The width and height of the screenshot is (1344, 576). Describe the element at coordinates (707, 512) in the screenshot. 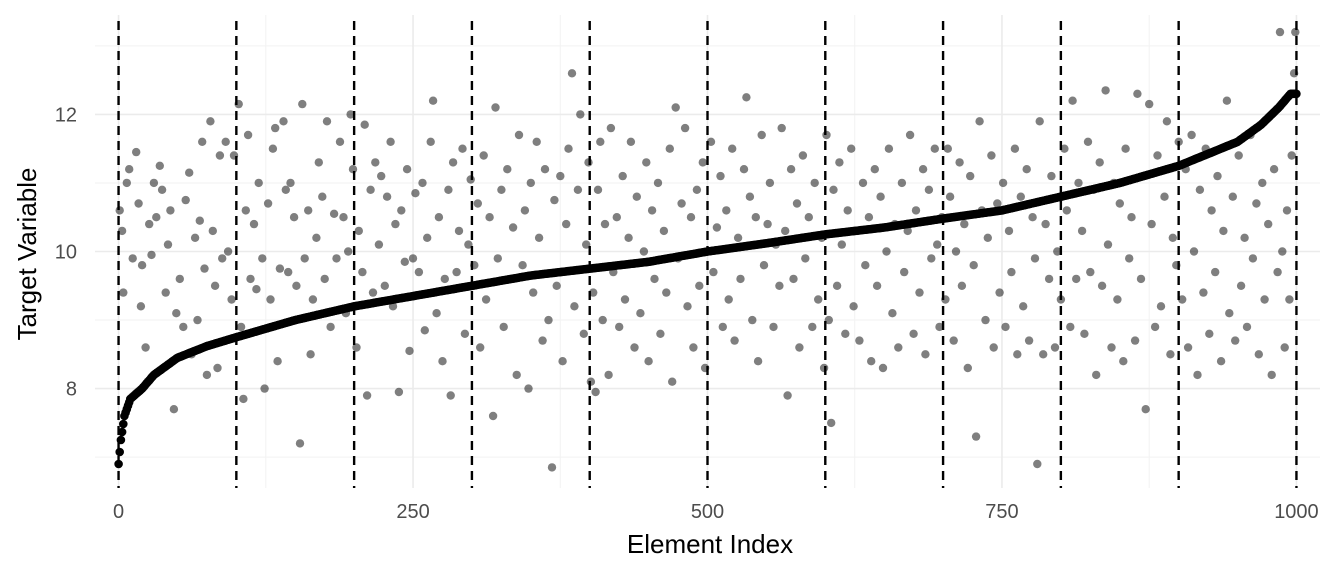

I see `x-tick-label: 500` at that location.